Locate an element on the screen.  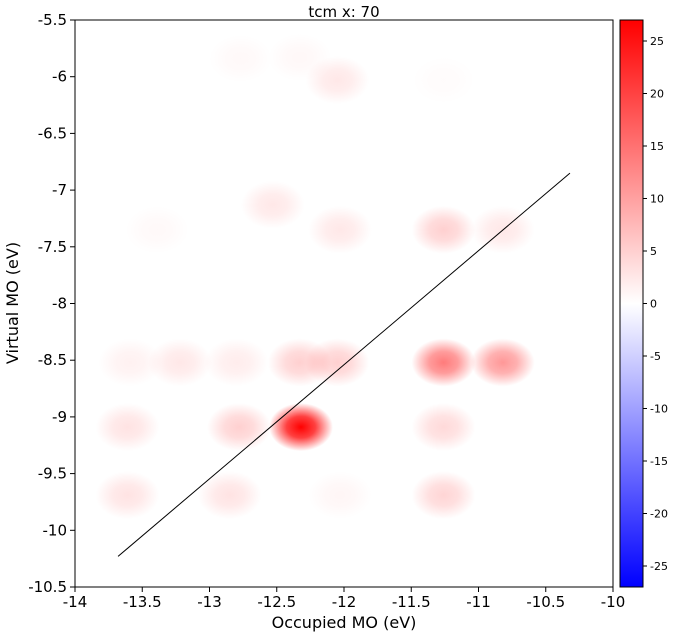
y-tick-label: -5.5 is located at coordinates (52, 20).